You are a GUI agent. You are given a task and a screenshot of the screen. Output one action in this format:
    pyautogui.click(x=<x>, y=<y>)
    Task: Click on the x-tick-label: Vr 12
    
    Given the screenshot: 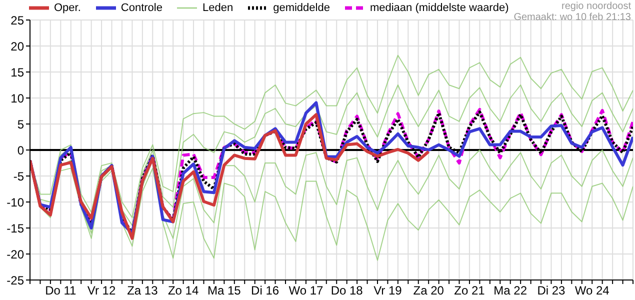 What is the action you would take?
    pyautogui.click(x=101, y=291)
    